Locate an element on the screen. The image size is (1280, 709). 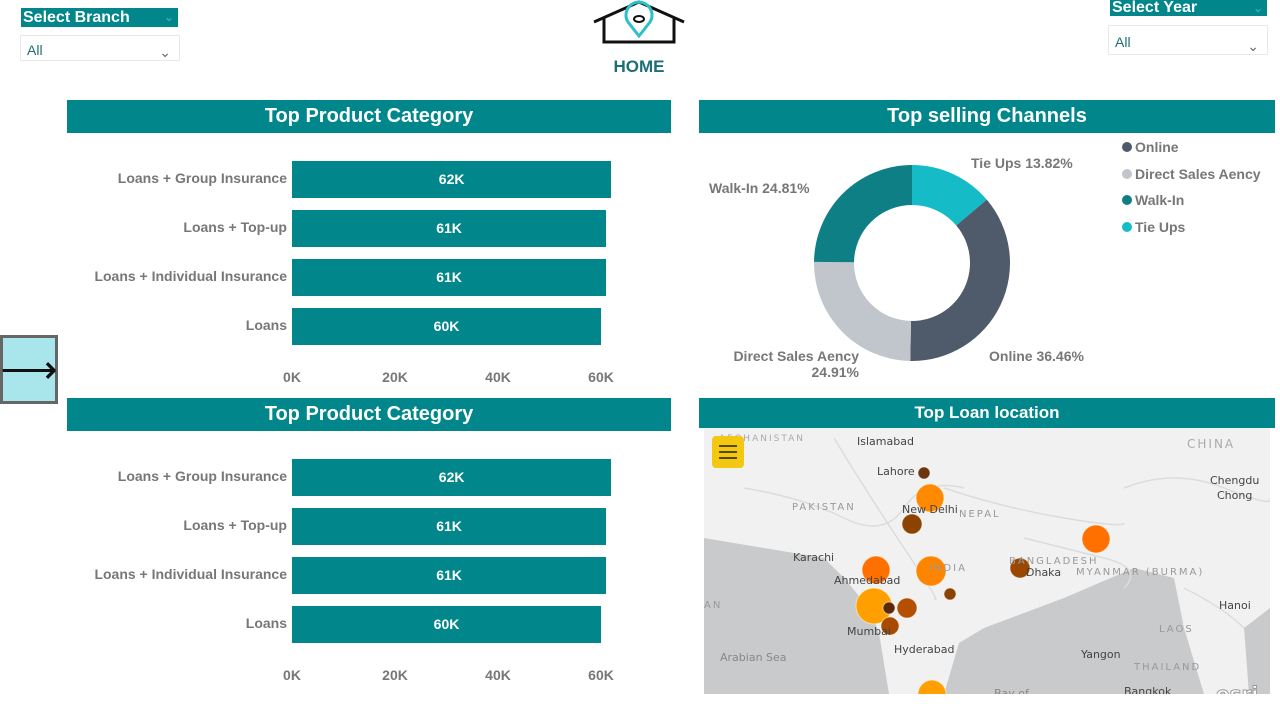
donut-data-label: Online 36.46% is located at coordinates (1036, 356).